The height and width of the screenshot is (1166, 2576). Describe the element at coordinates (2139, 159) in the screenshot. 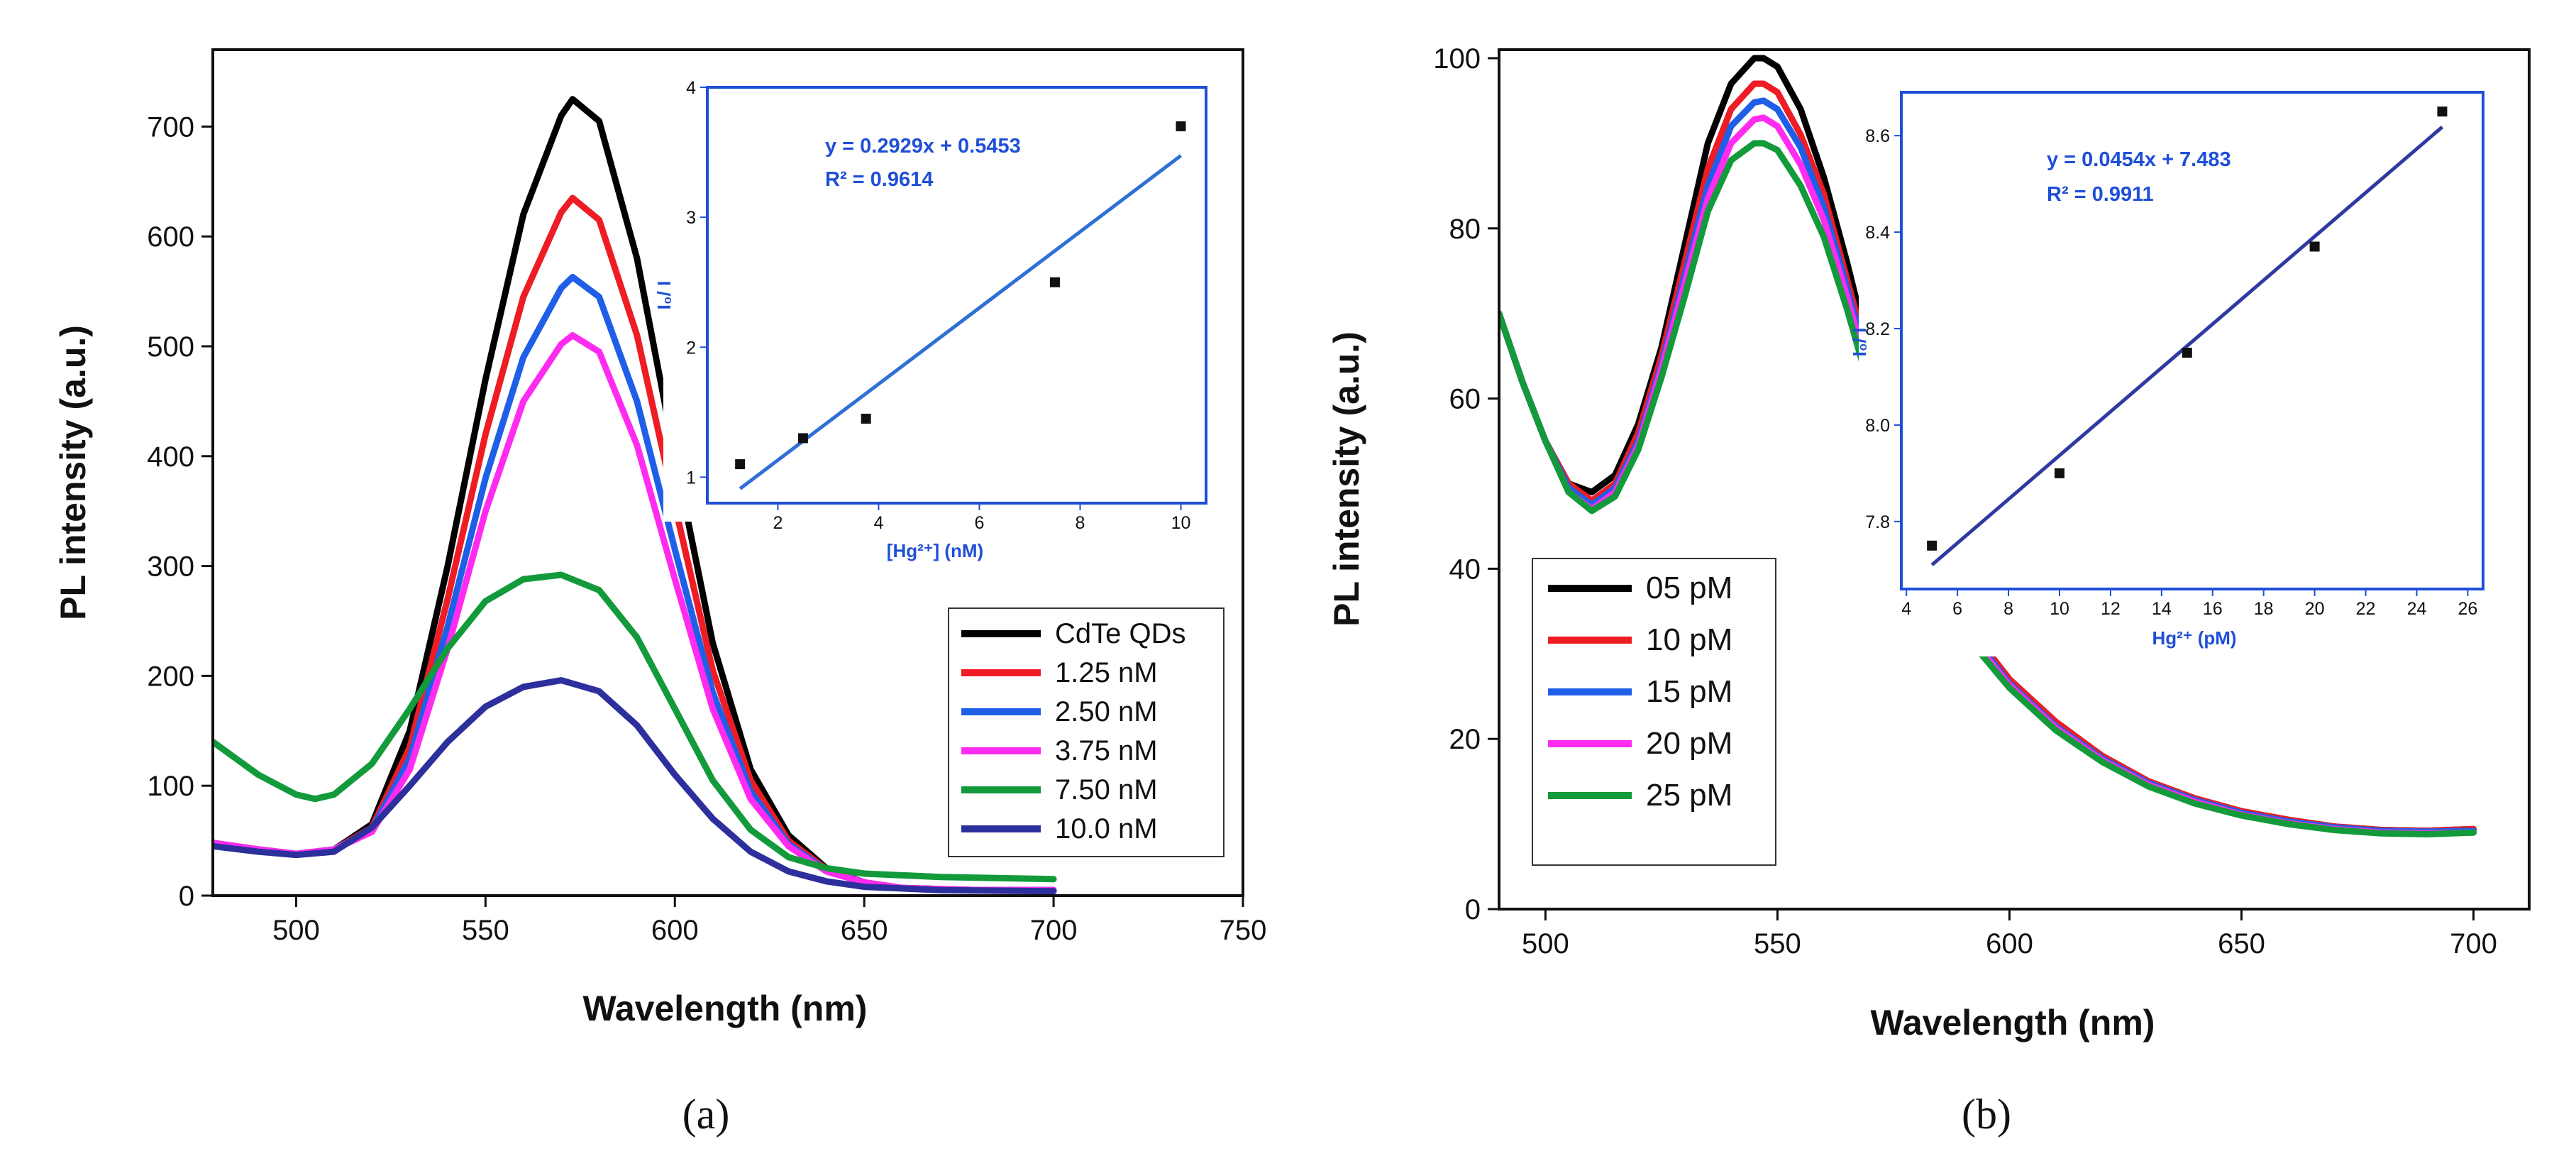

I see `inset-b-equation: y = 0.0454x + 7.483` at that location.